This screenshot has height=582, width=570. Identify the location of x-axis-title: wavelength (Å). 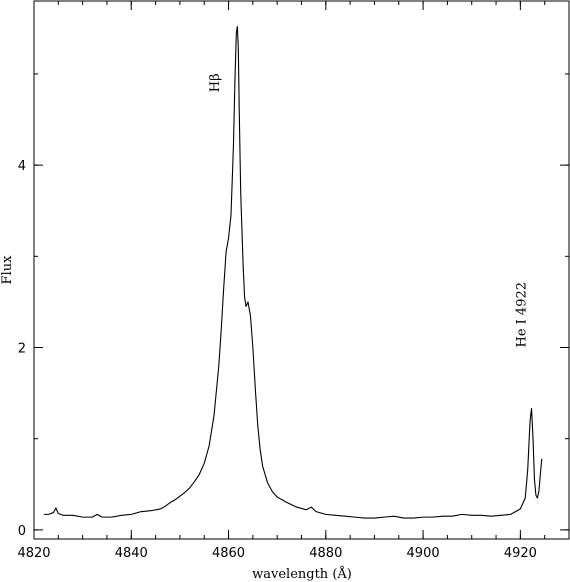
(302, 574).